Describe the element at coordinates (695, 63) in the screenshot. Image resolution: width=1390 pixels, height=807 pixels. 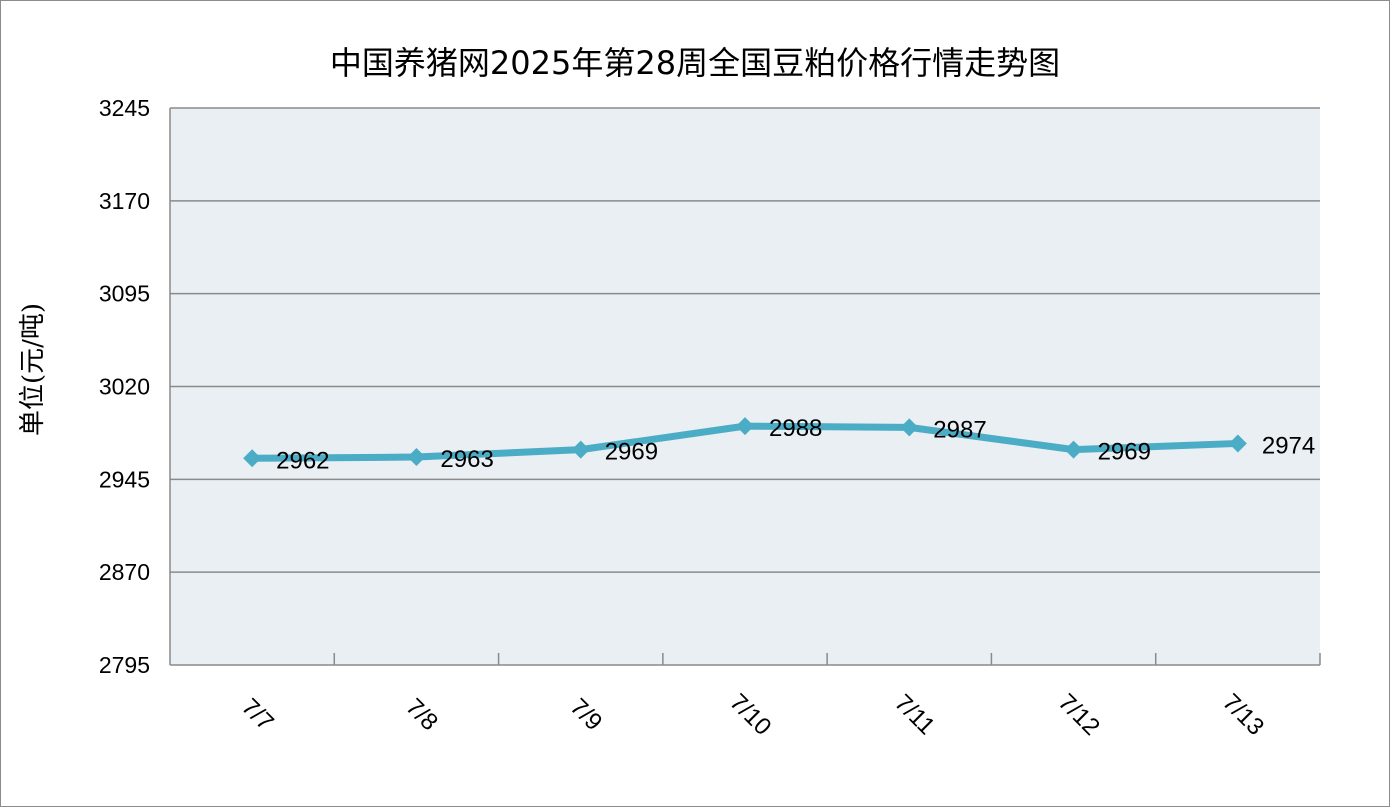
I see `chart-title: 中国养猪网2025年第28周全国豆粕价格行情走势图` at that location.